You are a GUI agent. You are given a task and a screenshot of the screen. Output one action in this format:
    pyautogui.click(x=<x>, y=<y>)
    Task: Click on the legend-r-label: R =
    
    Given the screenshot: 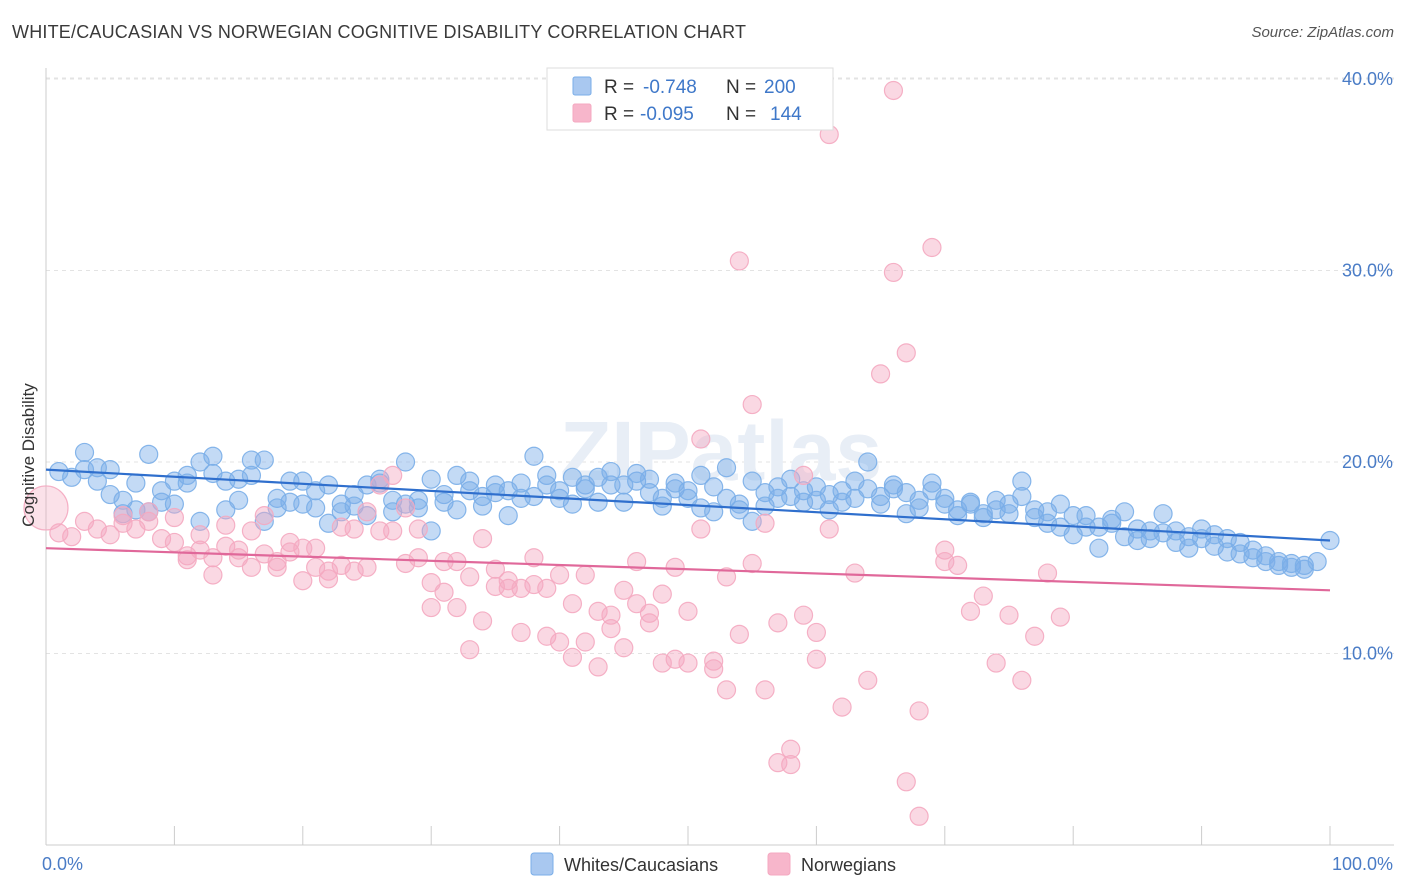 What is the action you would take?
    pyautogui.click(x=619, y=87)
    